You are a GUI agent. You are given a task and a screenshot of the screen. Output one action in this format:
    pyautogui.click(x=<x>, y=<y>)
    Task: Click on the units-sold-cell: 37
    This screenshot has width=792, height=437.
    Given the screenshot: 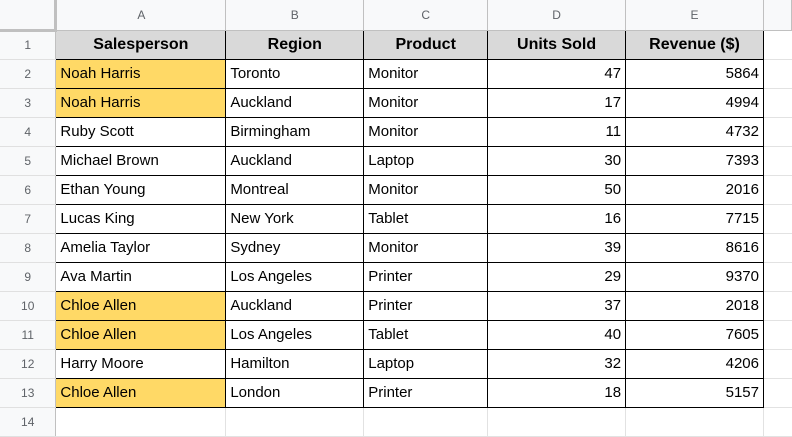 What is the action you would take?
    pyautogui.click(x=557, y=306)
    